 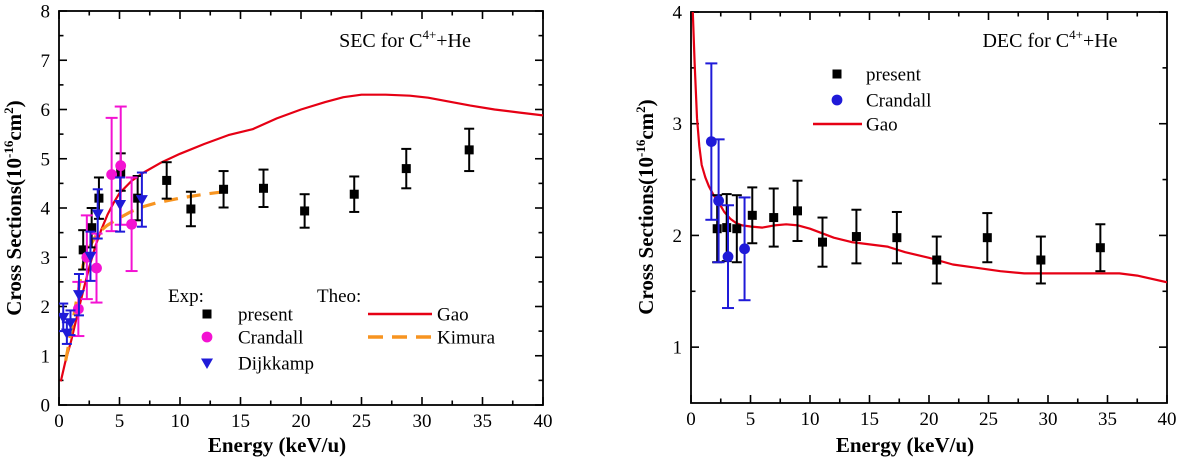 I want to click on sec-title: SEC for C4++He, so click(x=405, y=39).